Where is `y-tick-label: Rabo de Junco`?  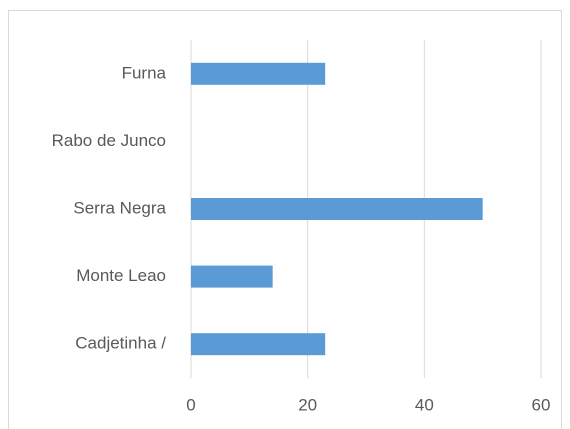
y-tick-label: Rabo de Junco is located at coordinates (109, 140).